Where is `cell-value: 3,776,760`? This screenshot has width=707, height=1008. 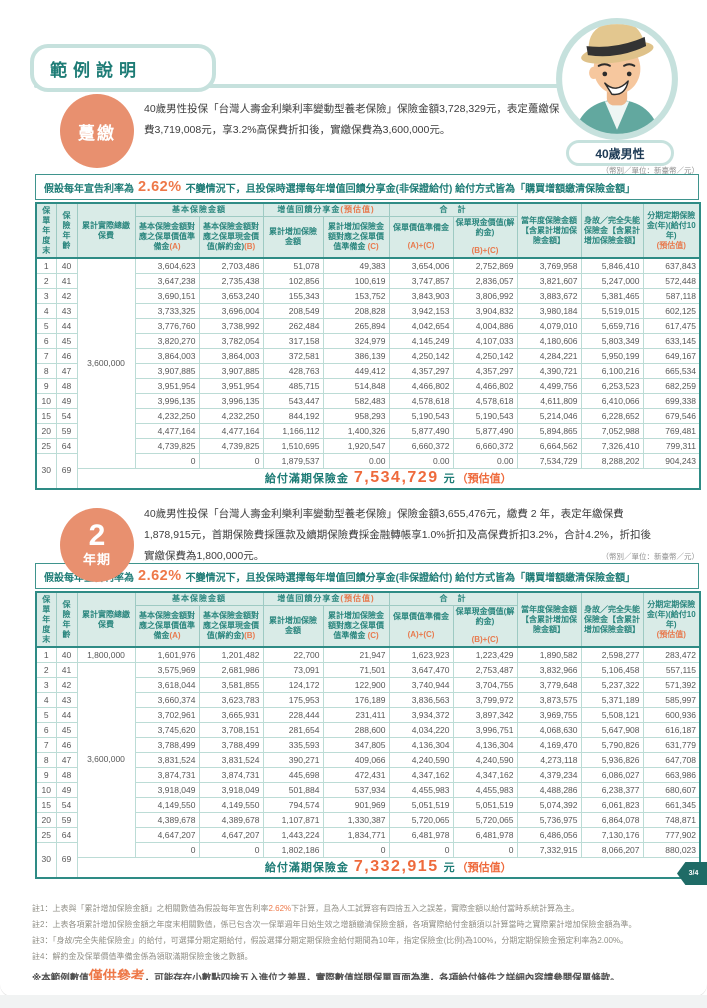
cell-value: 3,776,760 is located at coordinates (167, 326).